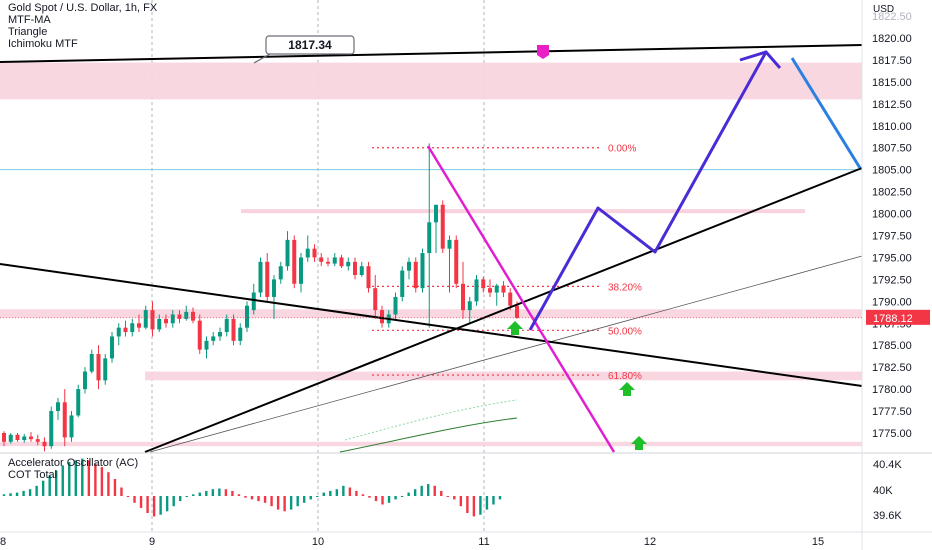 This screenshot has height=550, width=932. I want to click on oscillator-axis-tick: 40.4K, so click(887, 465).